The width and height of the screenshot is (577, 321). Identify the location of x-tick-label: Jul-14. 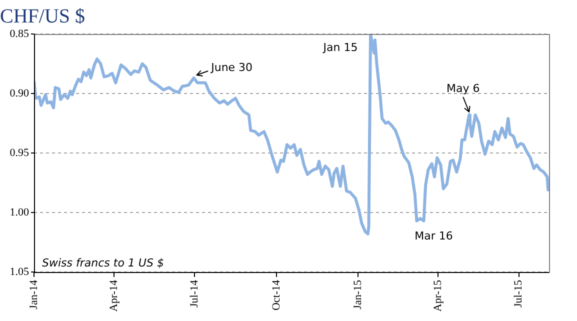
(194, 294).